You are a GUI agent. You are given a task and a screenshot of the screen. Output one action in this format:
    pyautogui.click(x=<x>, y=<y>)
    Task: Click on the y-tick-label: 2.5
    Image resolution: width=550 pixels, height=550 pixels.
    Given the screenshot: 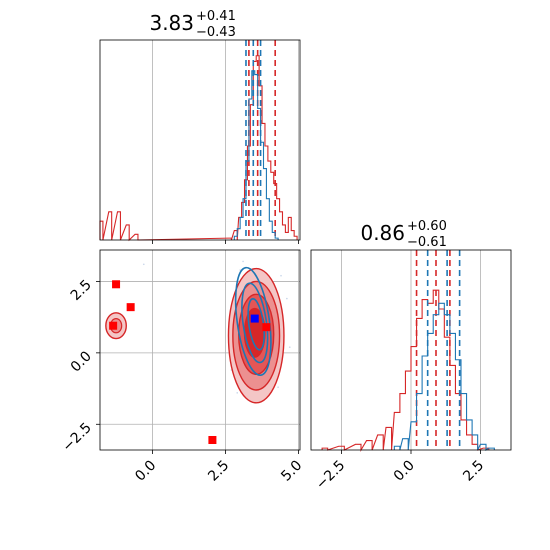 What is the action you would take?
    pyautogui.click(x=81, y=290)
    